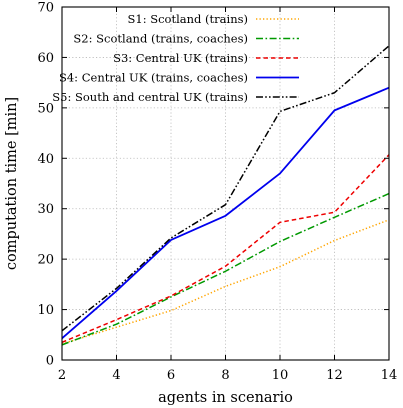 Image resolution: width=403 pixels, height=408 pixels. Describe the element at coordinates (280, 375) in the screenshot. I see `x-tick-label: 10` at that location.